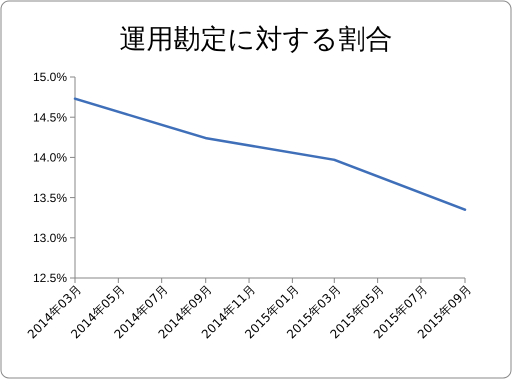 This screenshot has width=512, height=379. I want to click on y-tick-label: 13.0%, so click(50, 238).